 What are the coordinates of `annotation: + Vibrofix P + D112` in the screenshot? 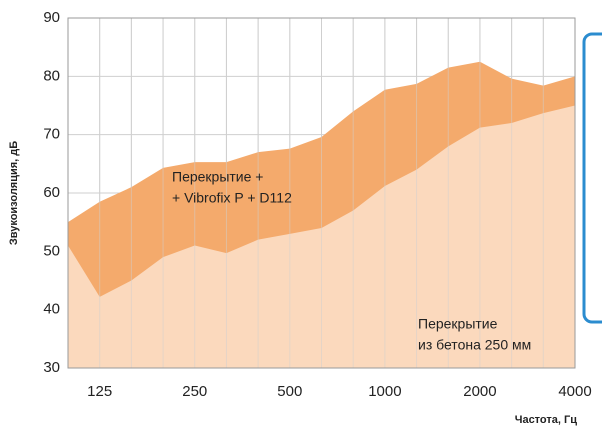 It's located at (232, 198).